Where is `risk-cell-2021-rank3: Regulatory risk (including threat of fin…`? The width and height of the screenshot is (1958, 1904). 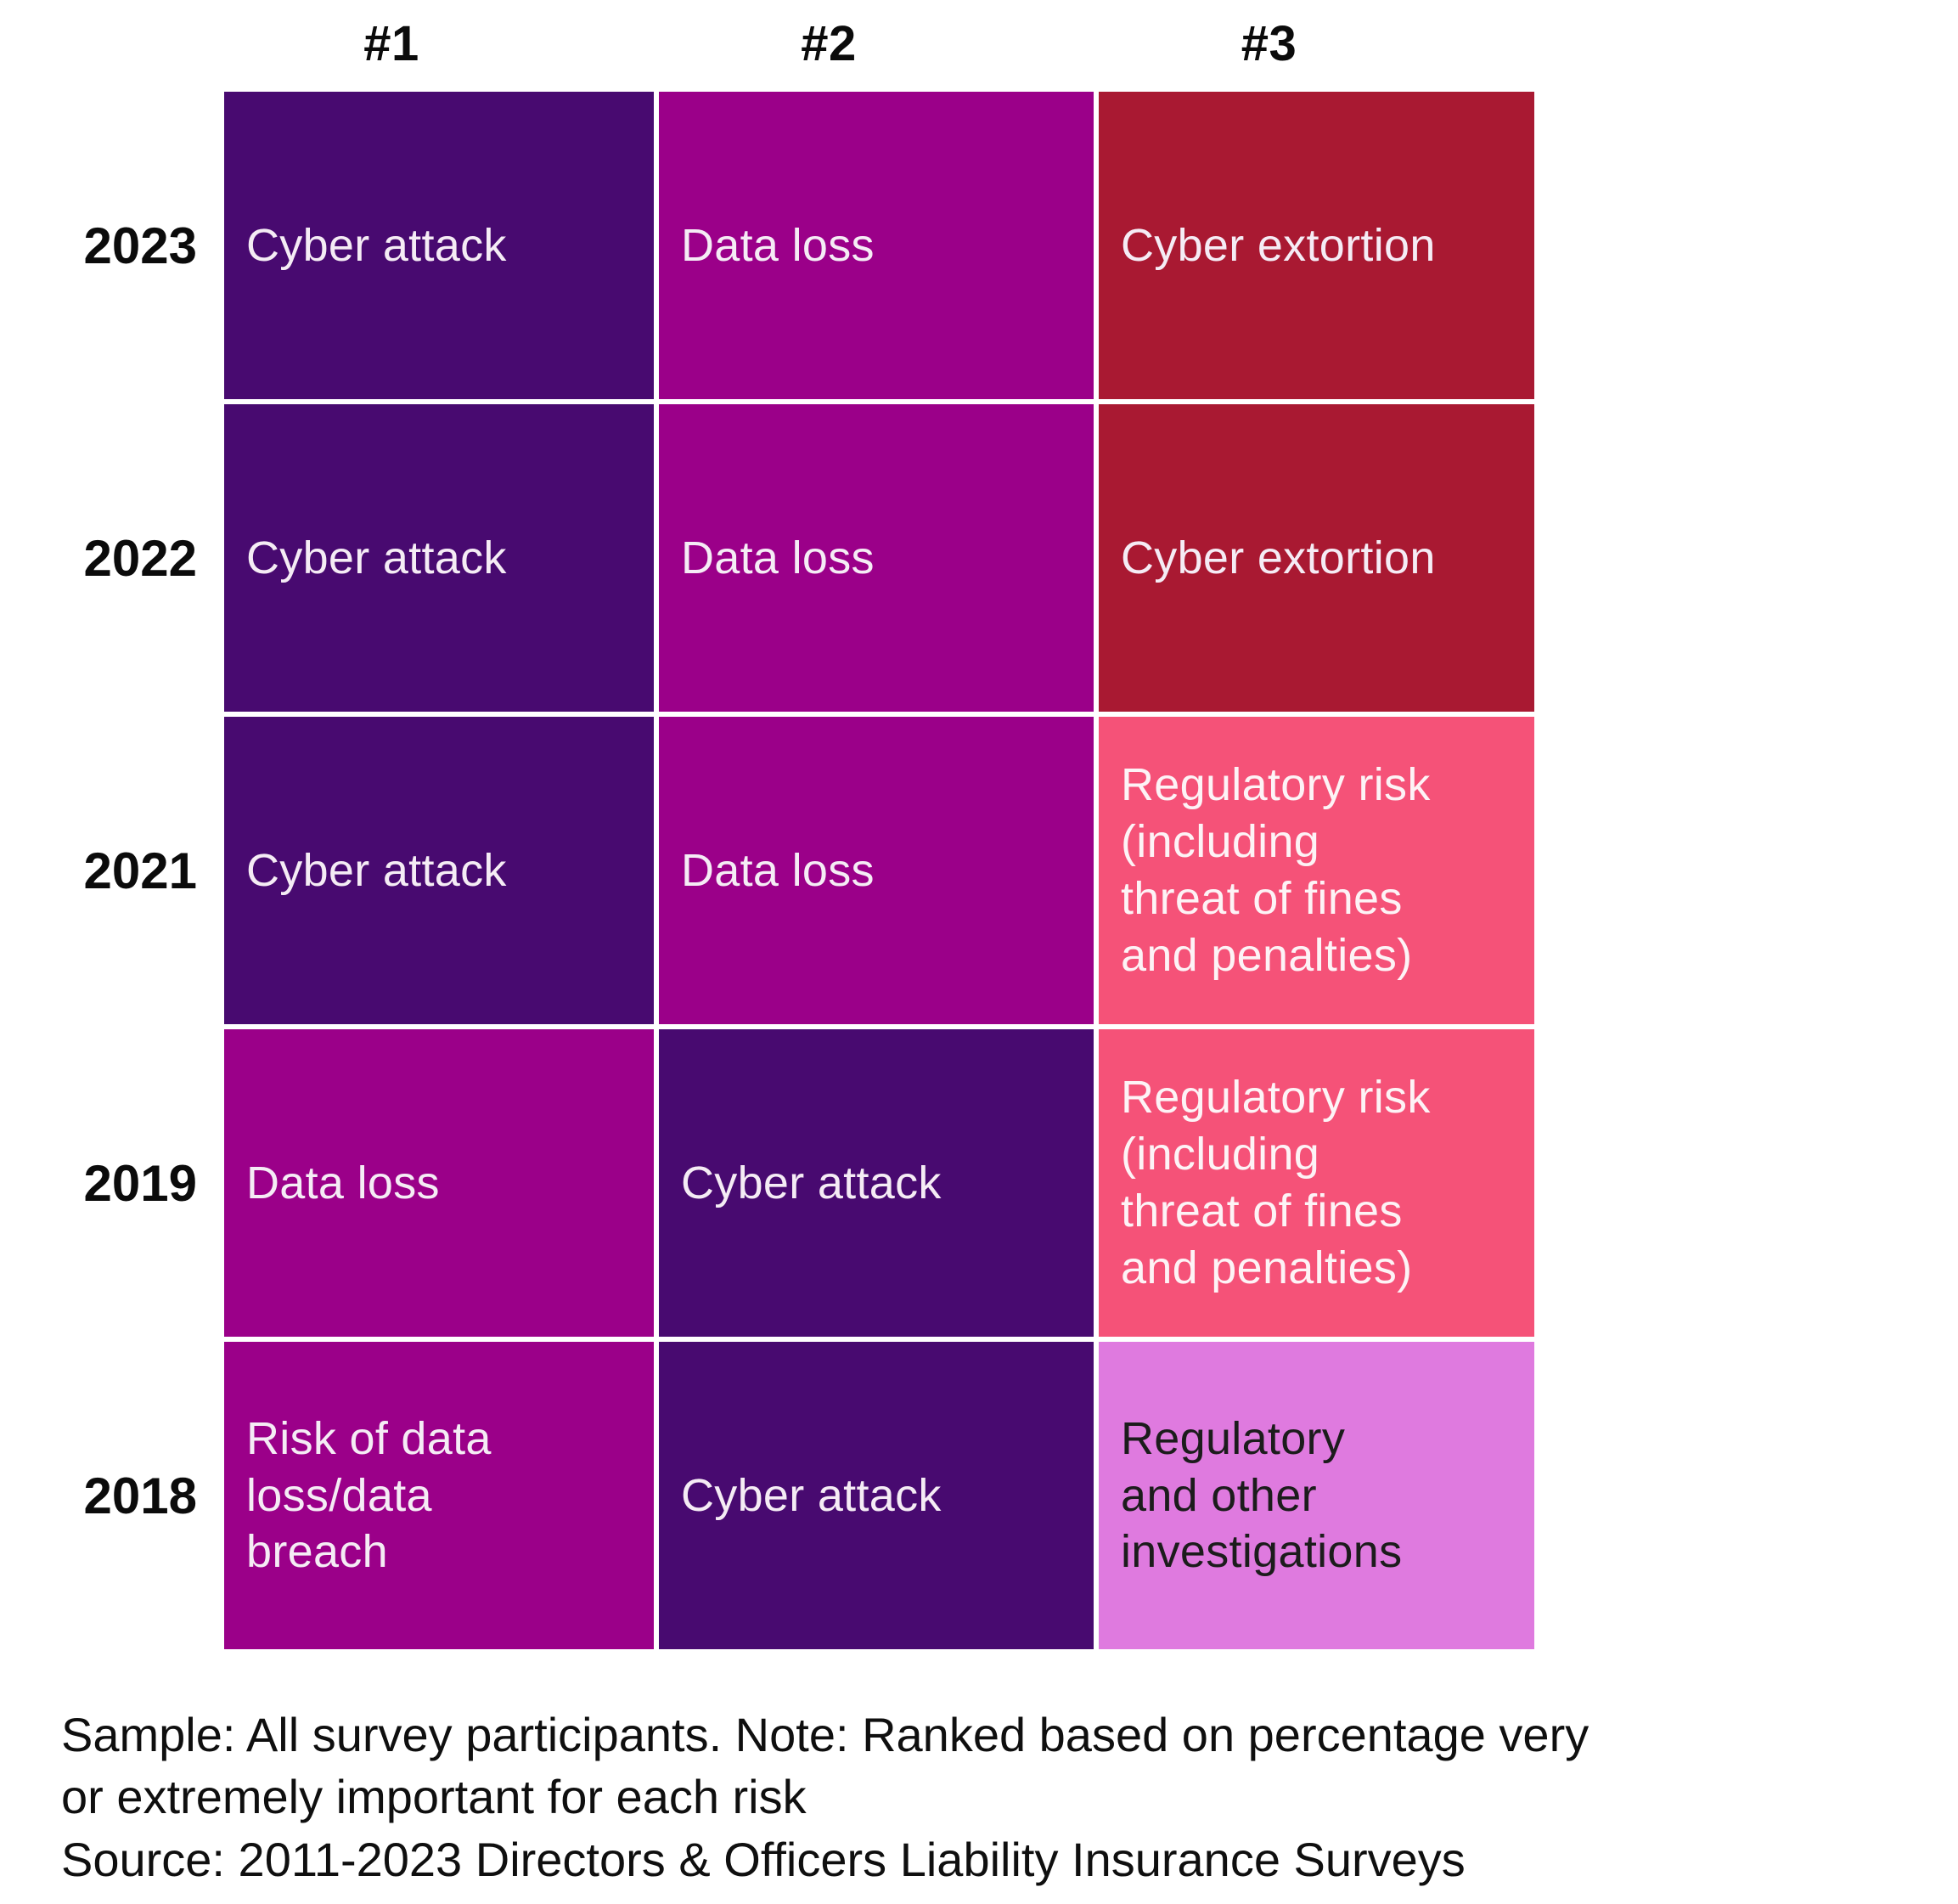 risk-cell-2021-rank3: Regulatory risk (including threat of fin… is located at coordinates (1316, 871).